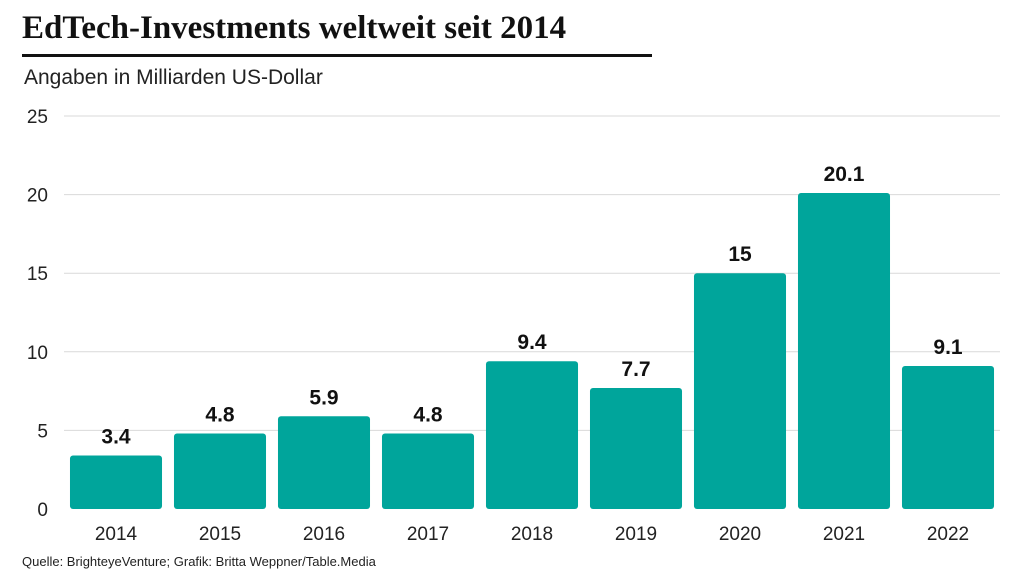  I want to click on bar-2021, so click(844, 351).